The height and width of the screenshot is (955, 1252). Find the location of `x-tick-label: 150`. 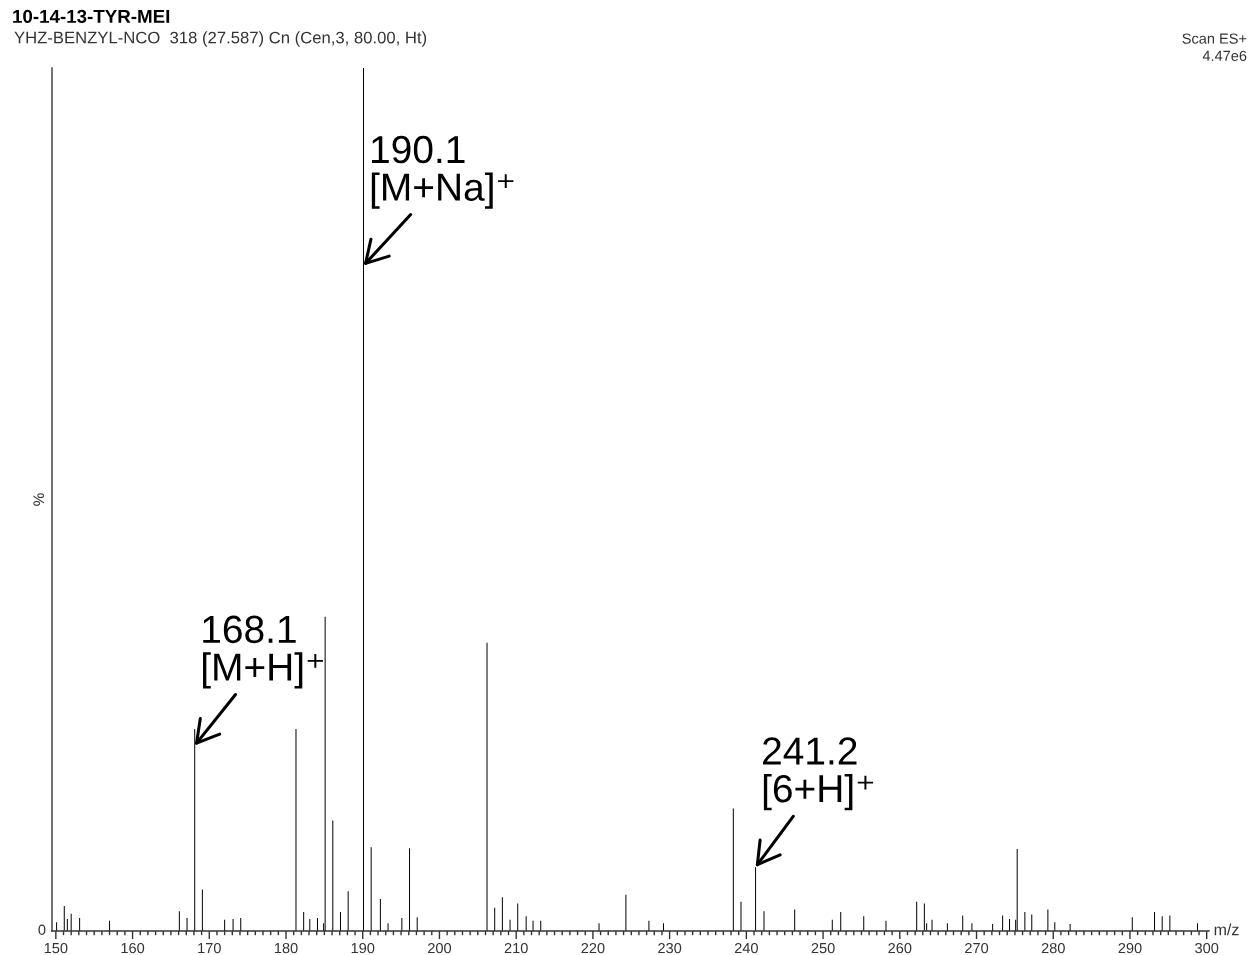

x-tick-label: 150 is located at coordinates (56, 948).